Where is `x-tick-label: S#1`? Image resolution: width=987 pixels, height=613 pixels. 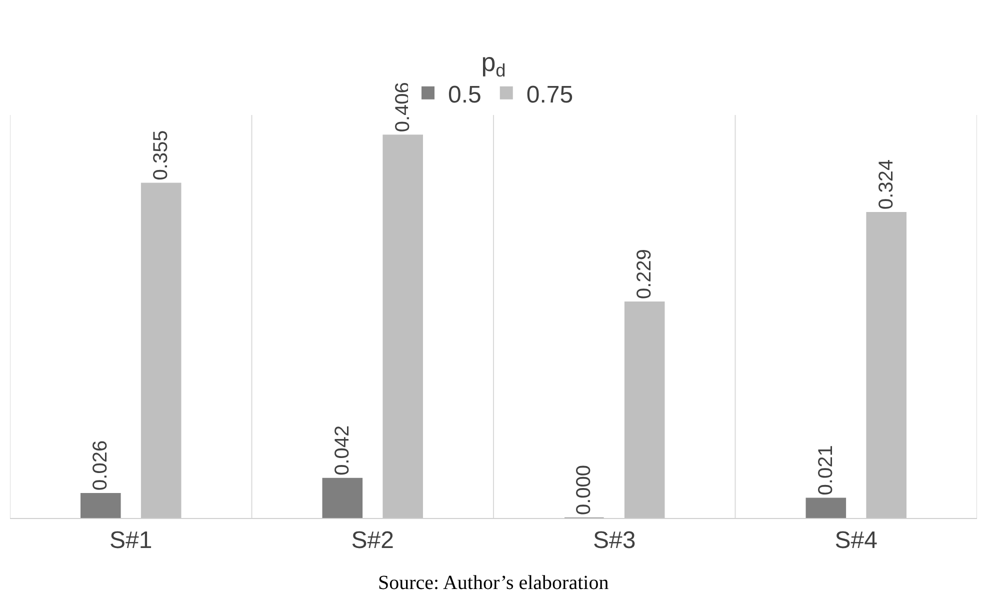
x-tick-label: S#1 is located at coordinates (131, 540).